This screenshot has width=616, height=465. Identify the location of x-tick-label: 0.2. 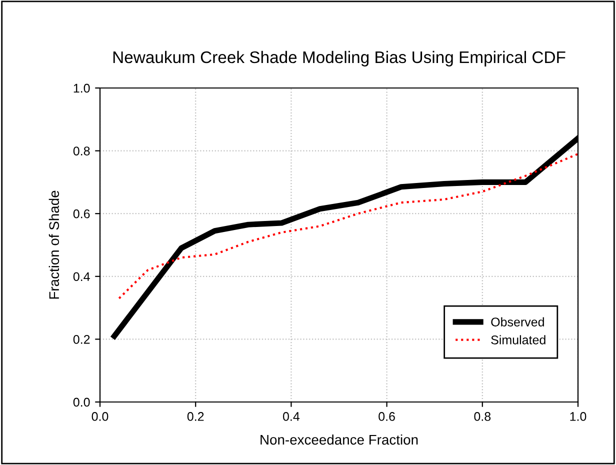
(195, 416).